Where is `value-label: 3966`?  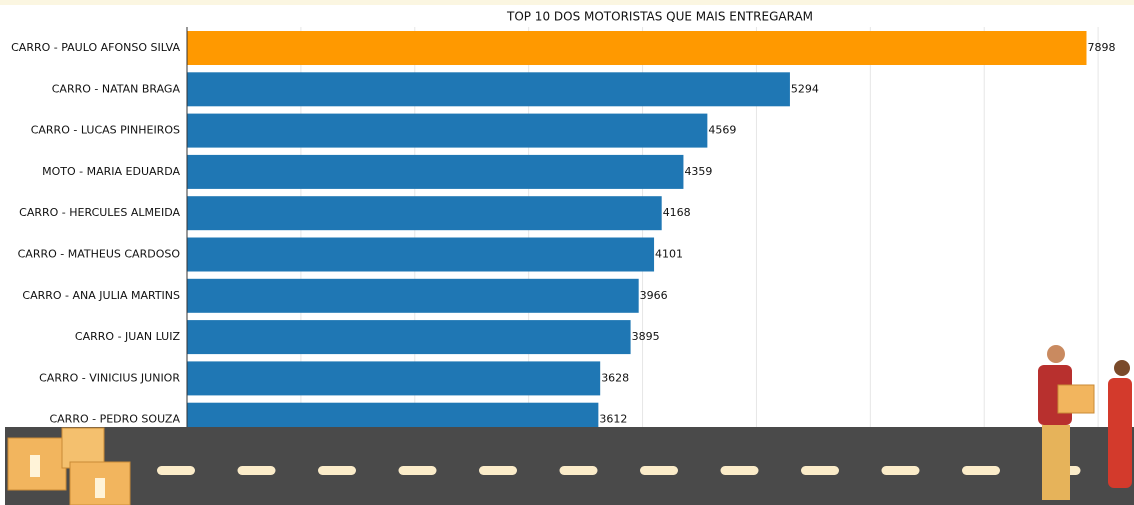 value-label: 3966 is located at coordinates (654, 295).